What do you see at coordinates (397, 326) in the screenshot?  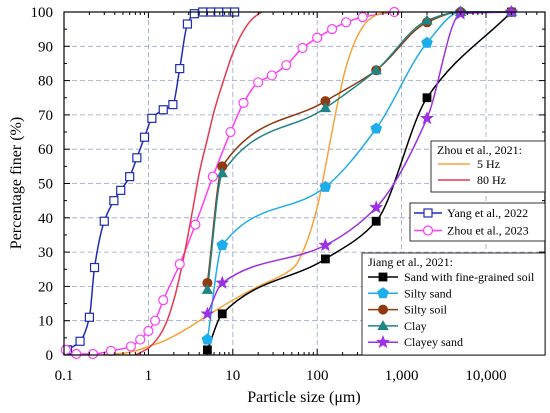 I see `legend-entry: Clay` at bounding box center [397, 326].